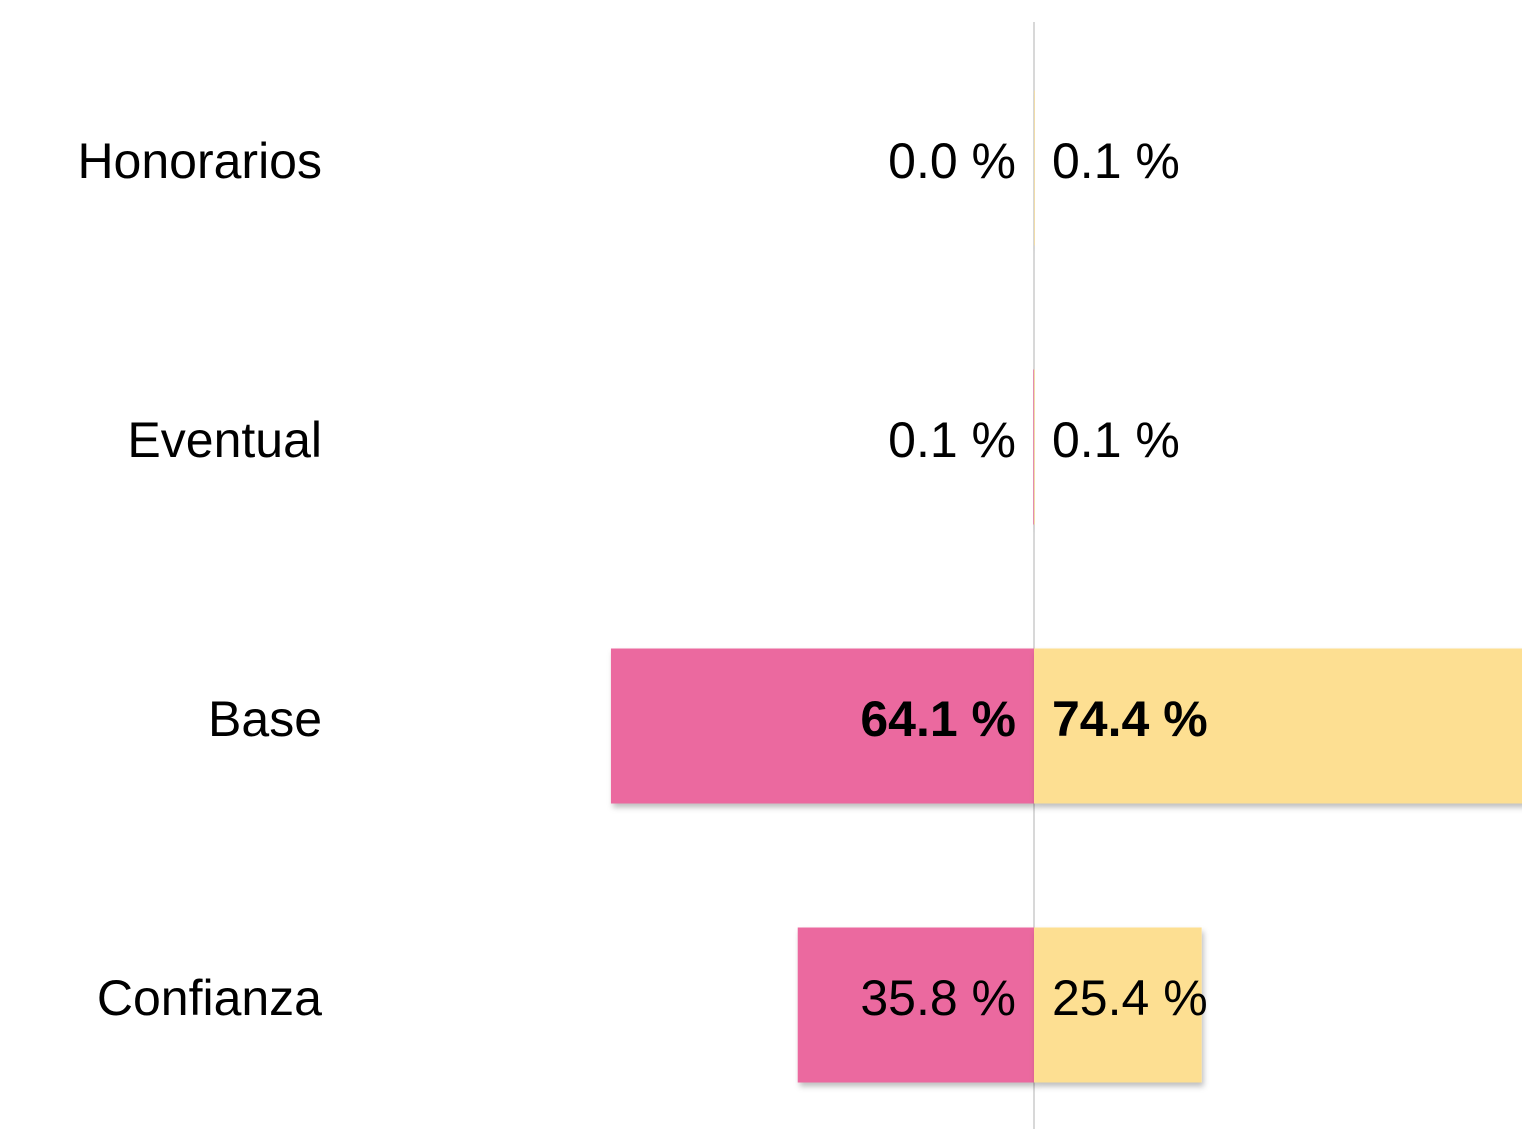 This screenshot has width=1522, height=1129. What do you see at coordinates (209, 998) in the screenshot?
I see `category-label: Confianza` at bounding box center [209, 998].